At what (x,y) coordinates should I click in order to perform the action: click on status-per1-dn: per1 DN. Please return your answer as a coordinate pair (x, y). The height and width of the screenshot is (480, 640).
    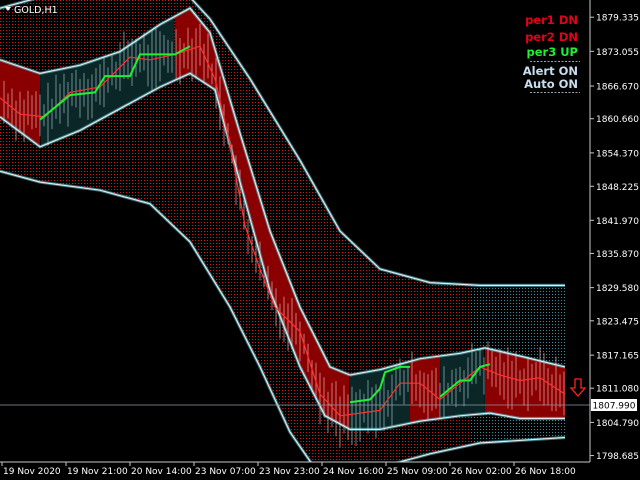
    Looking at the image, I should click on (551, 20).